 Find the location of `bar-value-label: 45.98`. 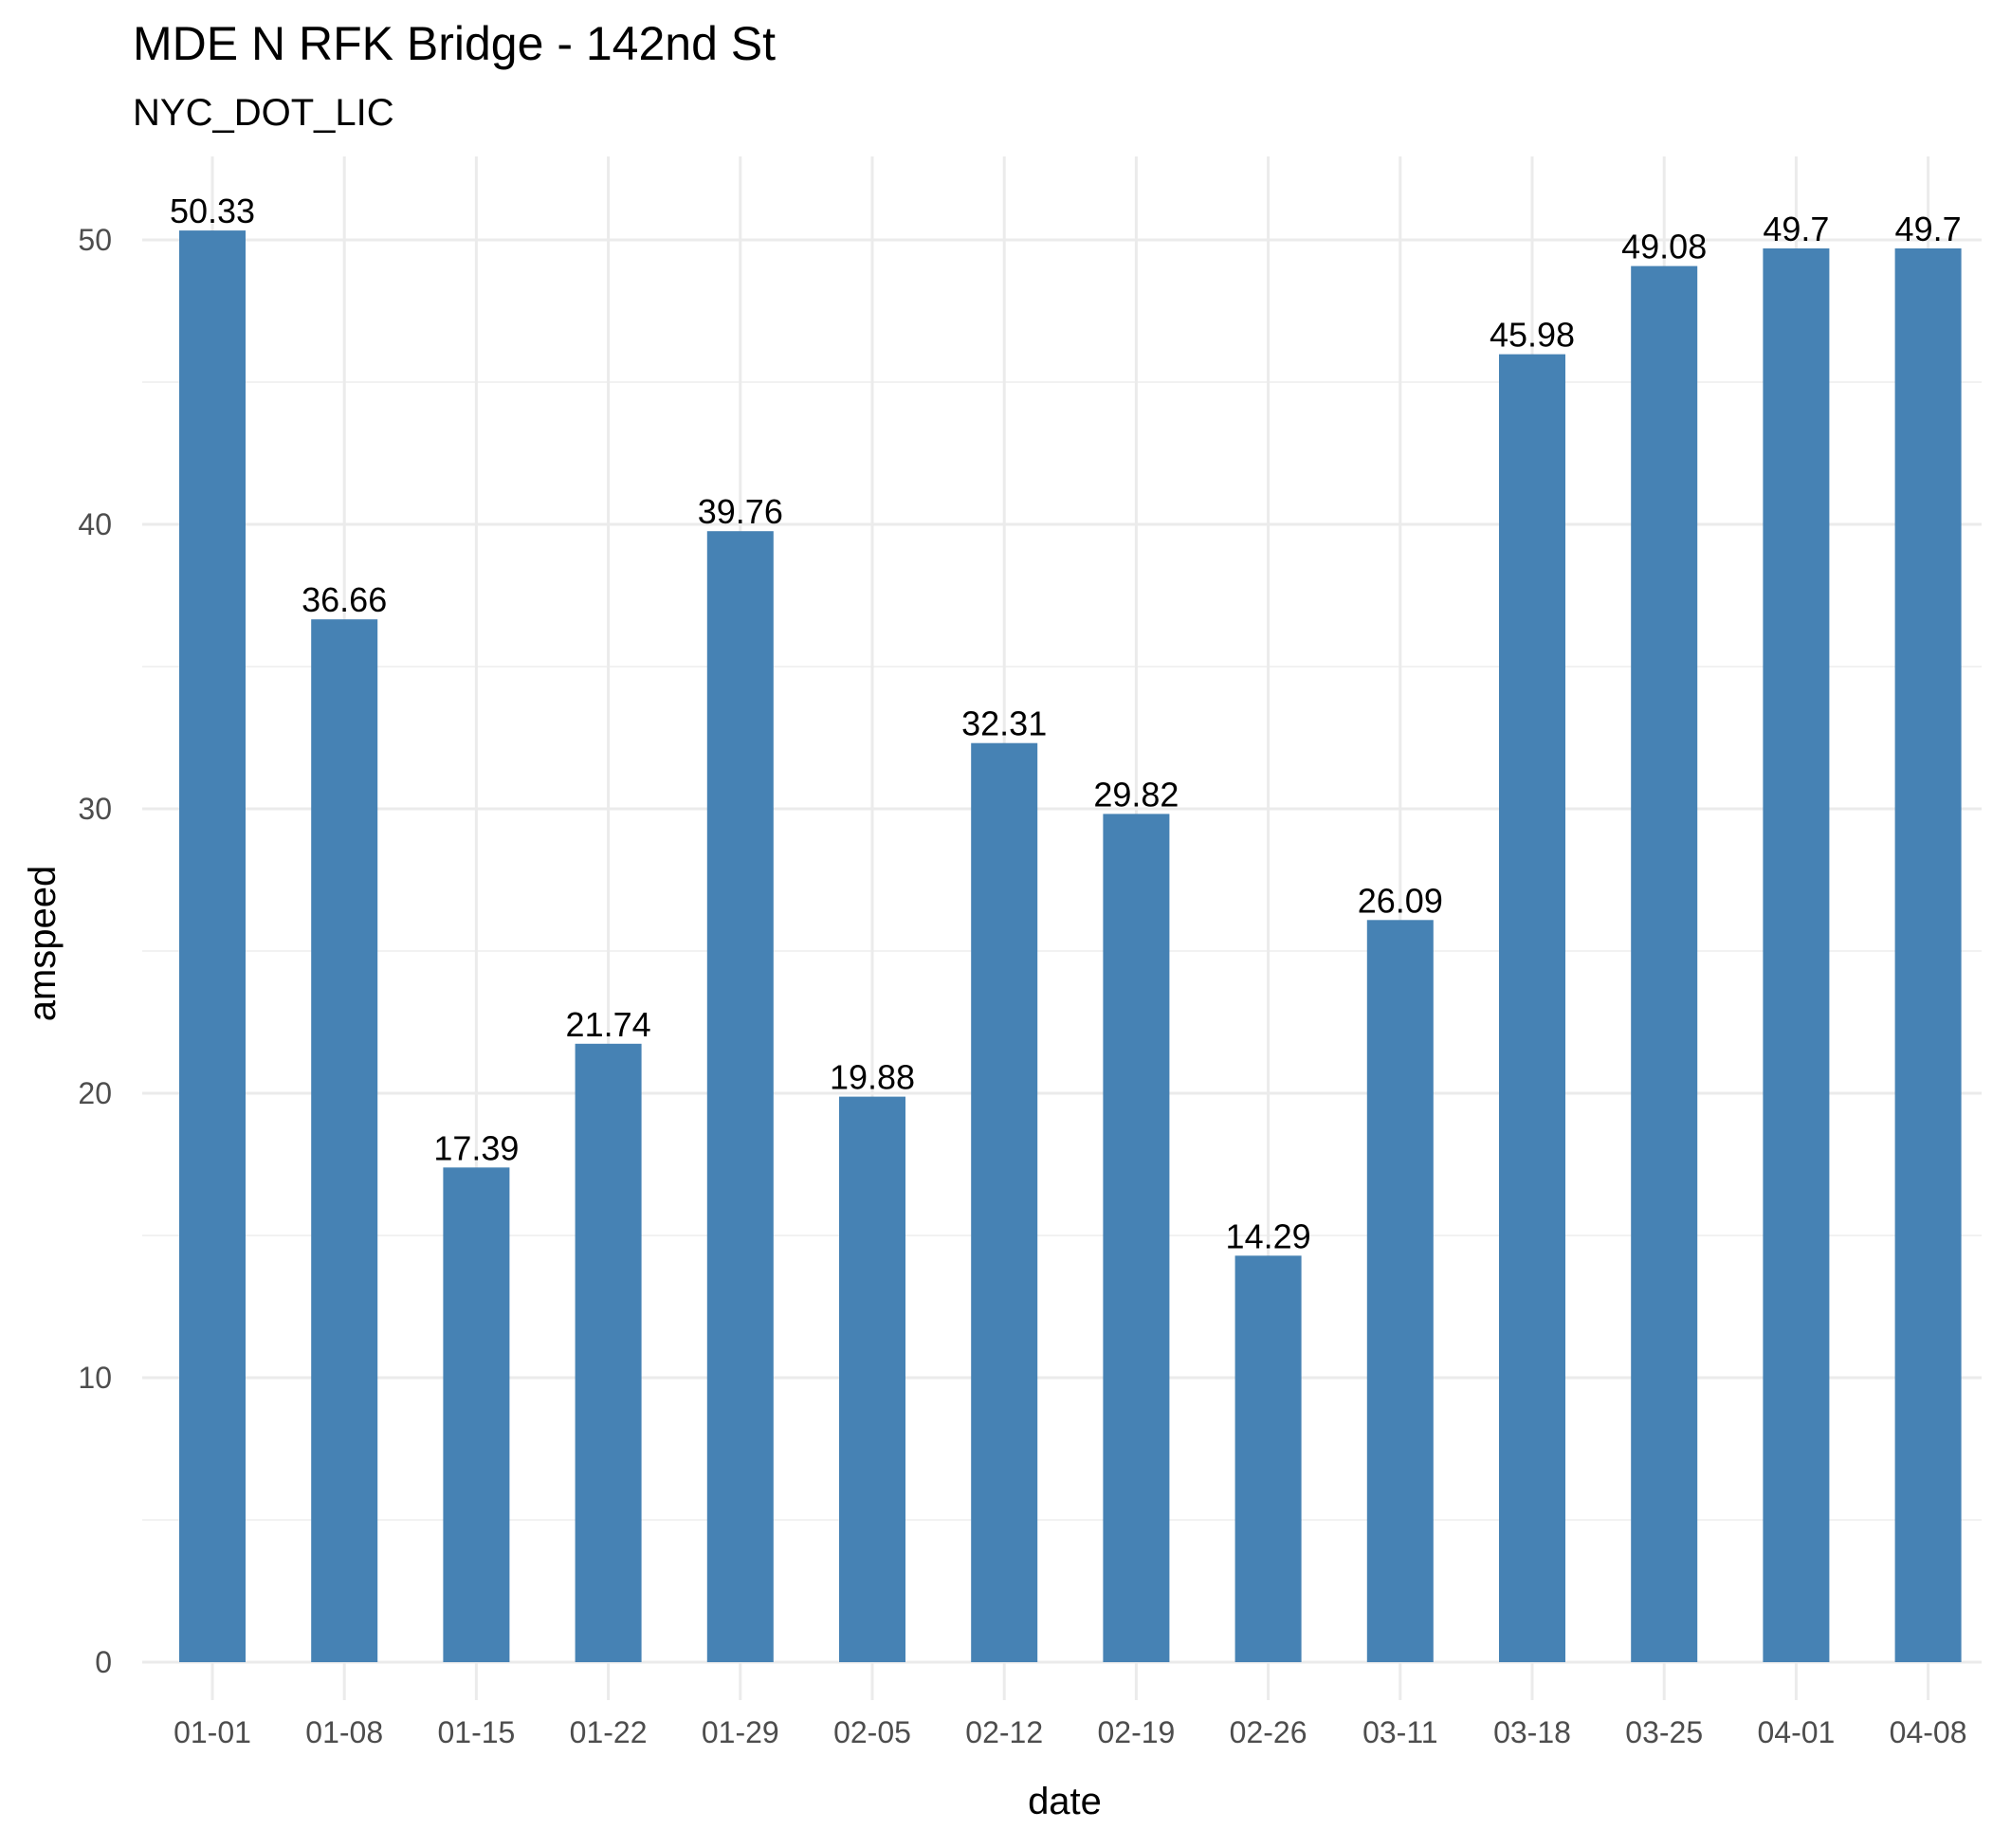

bar-value-label: 45.98 is located at coordinates (1532, 335).